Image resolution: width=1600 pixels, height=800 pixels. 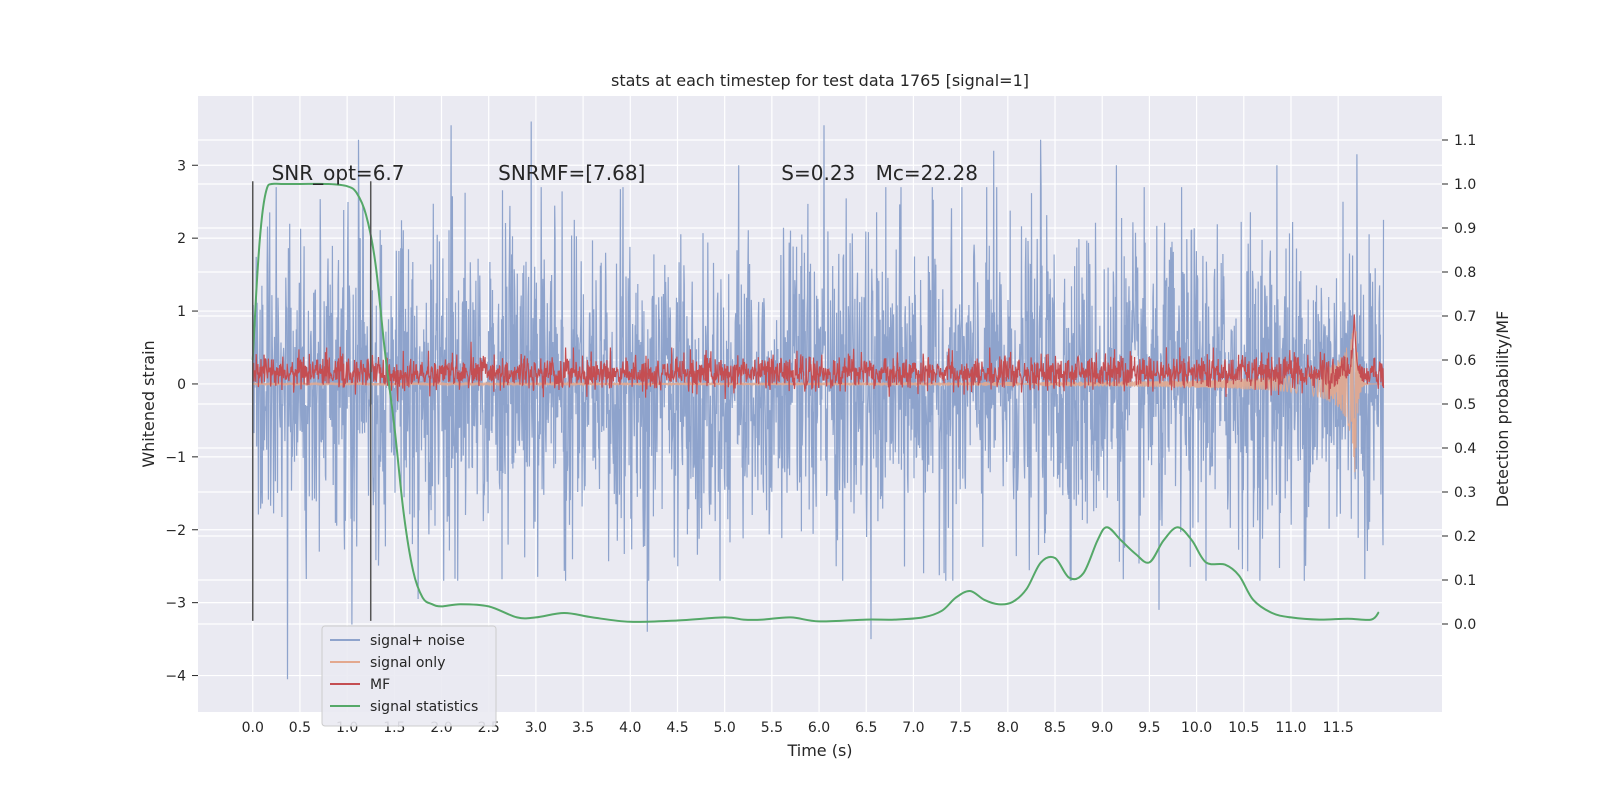 What do you see at coordinates (1465, 141) in the screenshot?
I see `y2-tick-label: 1.1` at bounding box center [1465, 141].